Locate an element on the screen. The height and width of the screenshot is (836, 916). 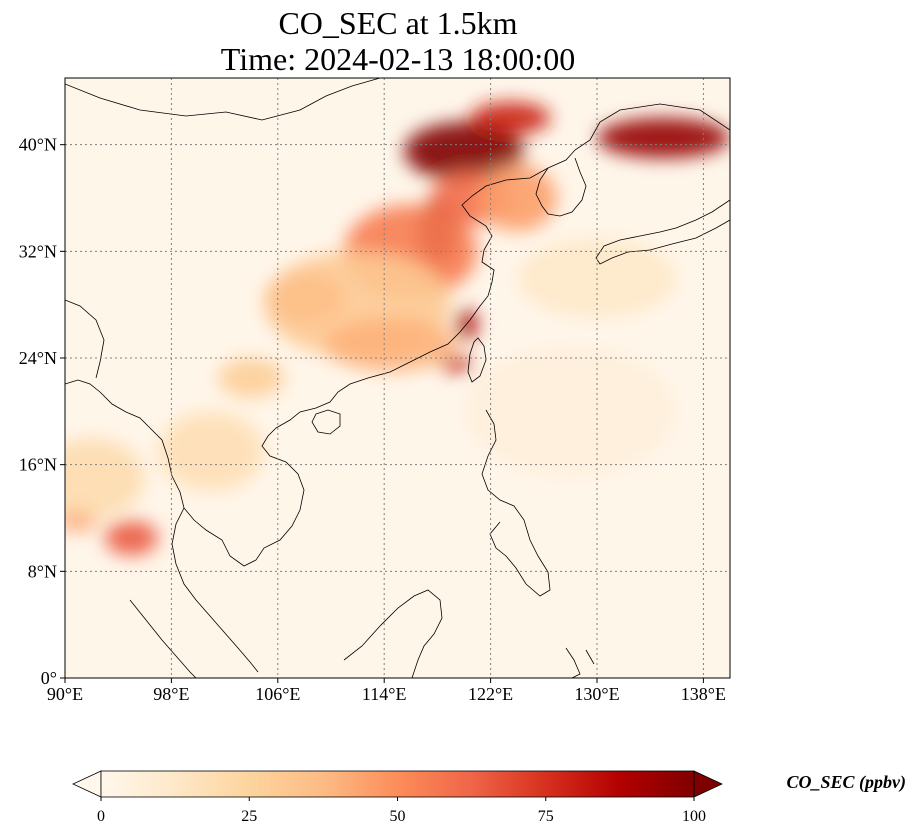
colorbar-tick-label: 50 is located at coordinates (398, 816).